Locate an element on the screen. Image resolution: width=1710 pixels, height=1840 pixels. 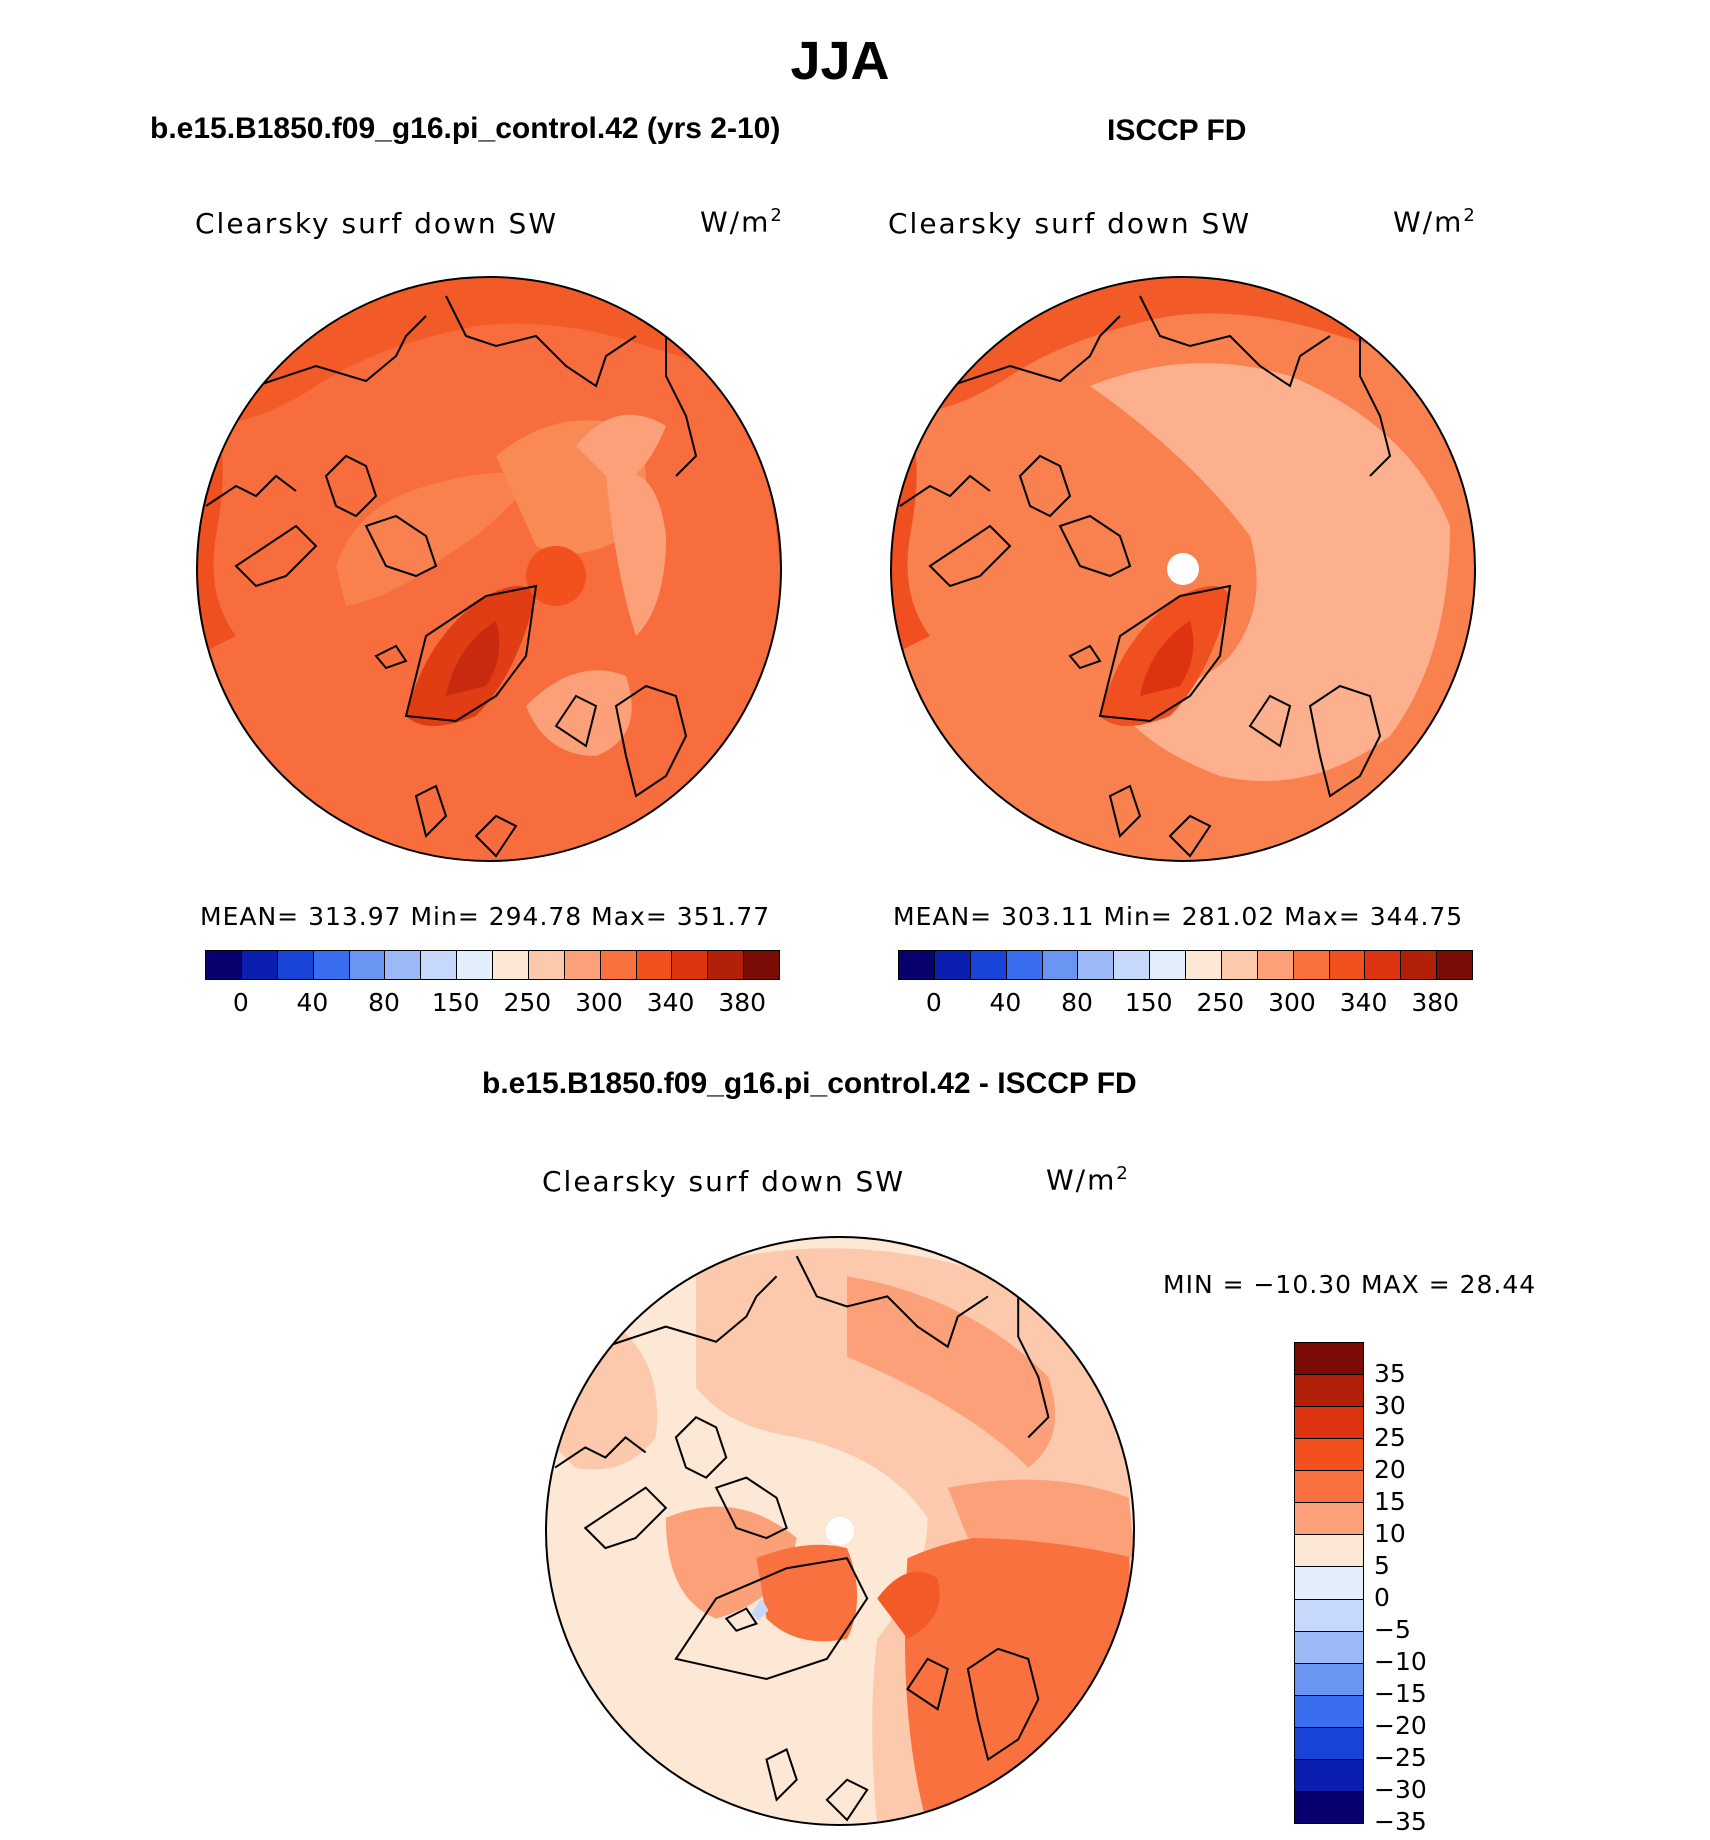
panel1-colorbar is located at coordinates (492, 965).